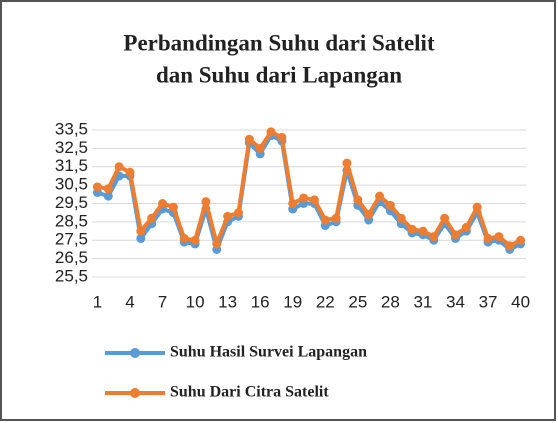 The width and height of the screenshot is (558, 423). I want to click on x-tick-label: 25, so click(357, 301).